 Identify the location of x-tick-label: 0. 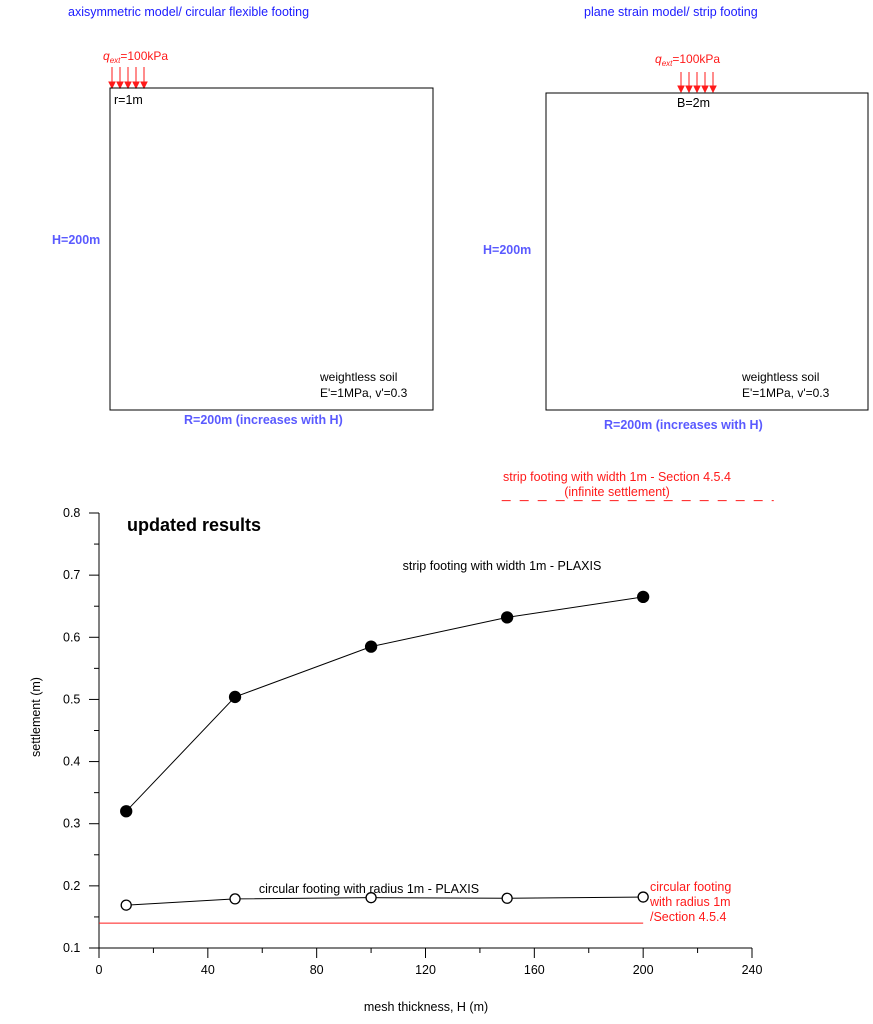
(99, 970).